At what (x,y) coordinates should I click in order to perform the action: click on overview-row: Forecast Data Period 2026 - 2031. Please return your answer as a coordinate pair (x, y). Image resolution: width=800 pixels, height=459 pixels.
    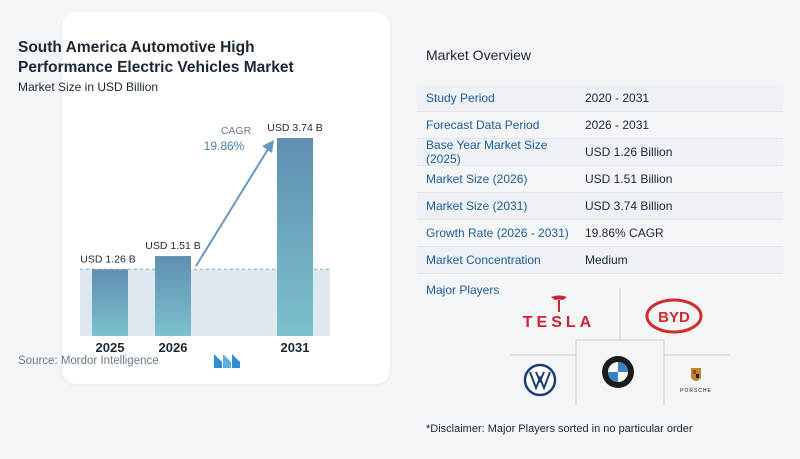
    Looking at the image, I should click on (600, 125).